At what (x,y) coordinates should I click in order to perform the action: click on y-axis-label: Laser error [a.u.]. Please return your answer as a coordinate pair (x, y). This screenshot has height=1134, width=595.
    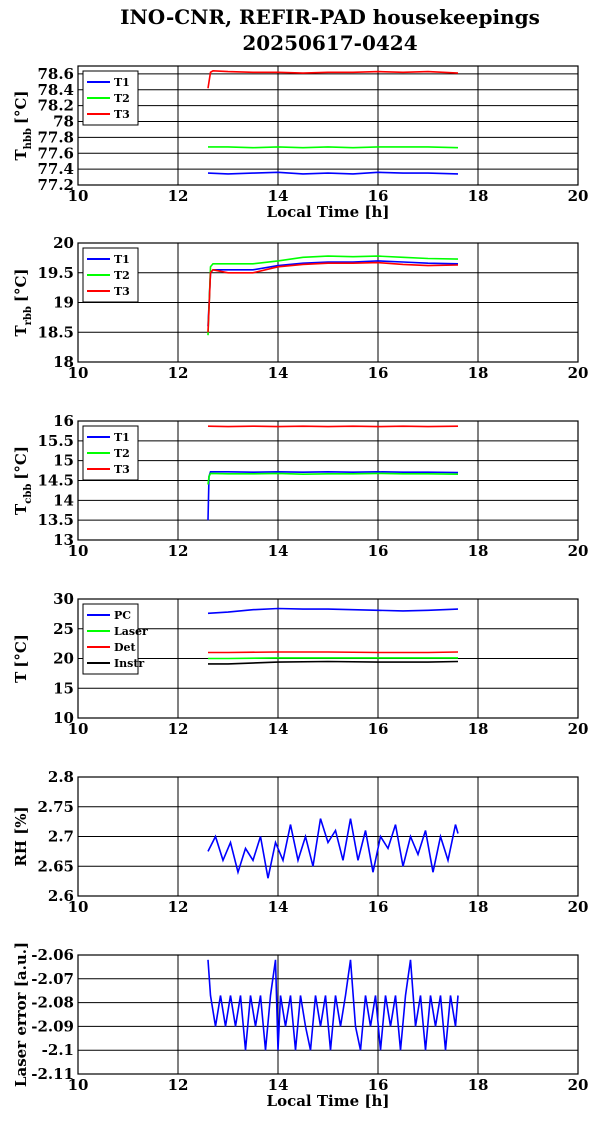
    Looking at the image, I should click on (21, 1014).